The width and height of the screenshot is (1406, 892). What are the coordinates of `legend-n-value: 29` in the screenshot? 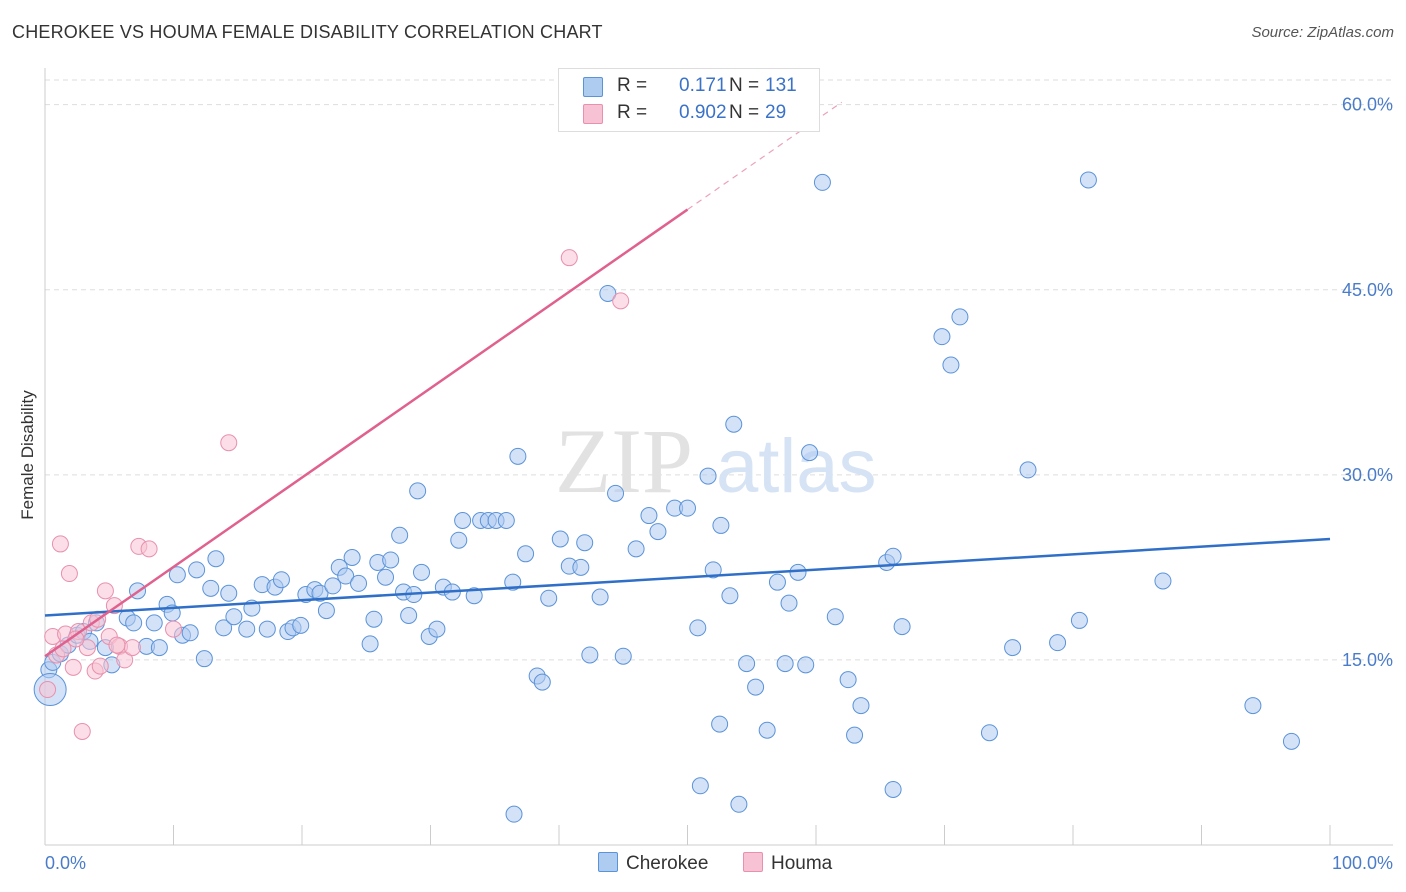 It's located at (776, 112).